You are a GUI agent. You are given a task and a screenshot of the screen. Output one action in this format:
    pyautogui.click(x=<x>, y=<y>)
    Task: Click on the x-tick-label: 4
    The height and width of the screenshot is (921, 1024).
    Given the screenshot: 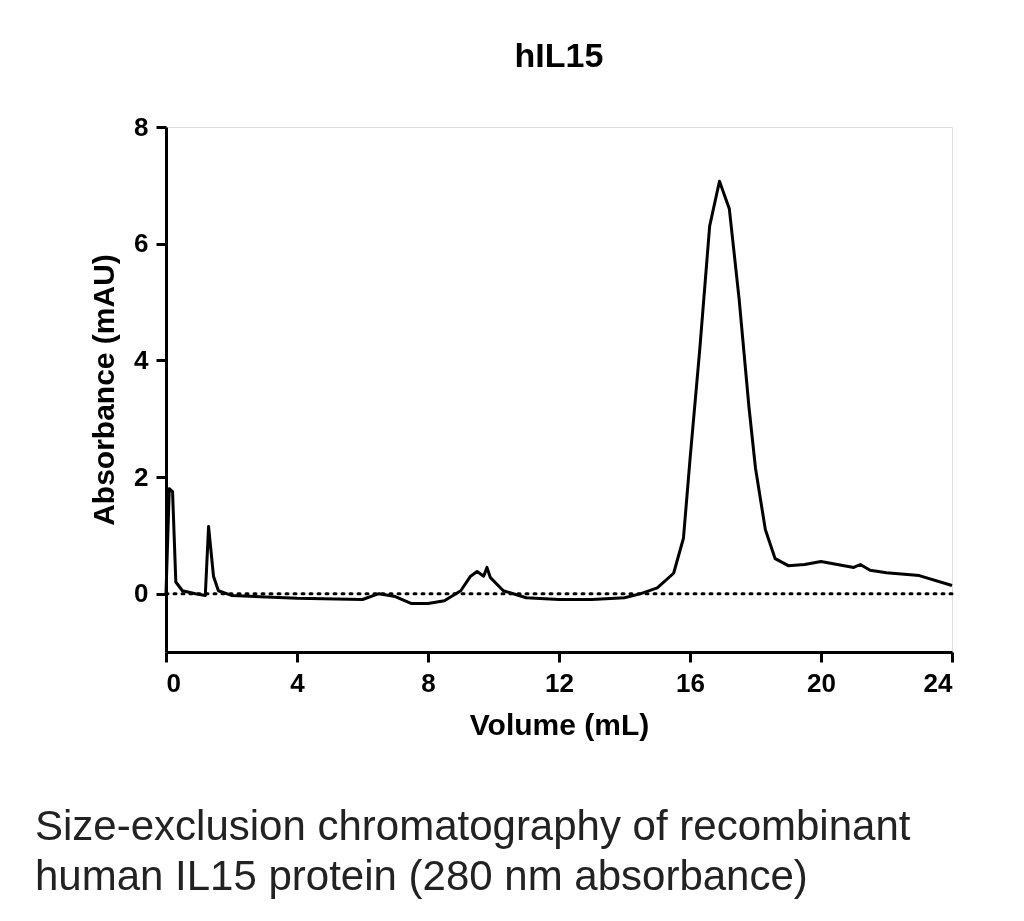 What is the action you would take?
    pyautogui.click(x=298, y=682)
    